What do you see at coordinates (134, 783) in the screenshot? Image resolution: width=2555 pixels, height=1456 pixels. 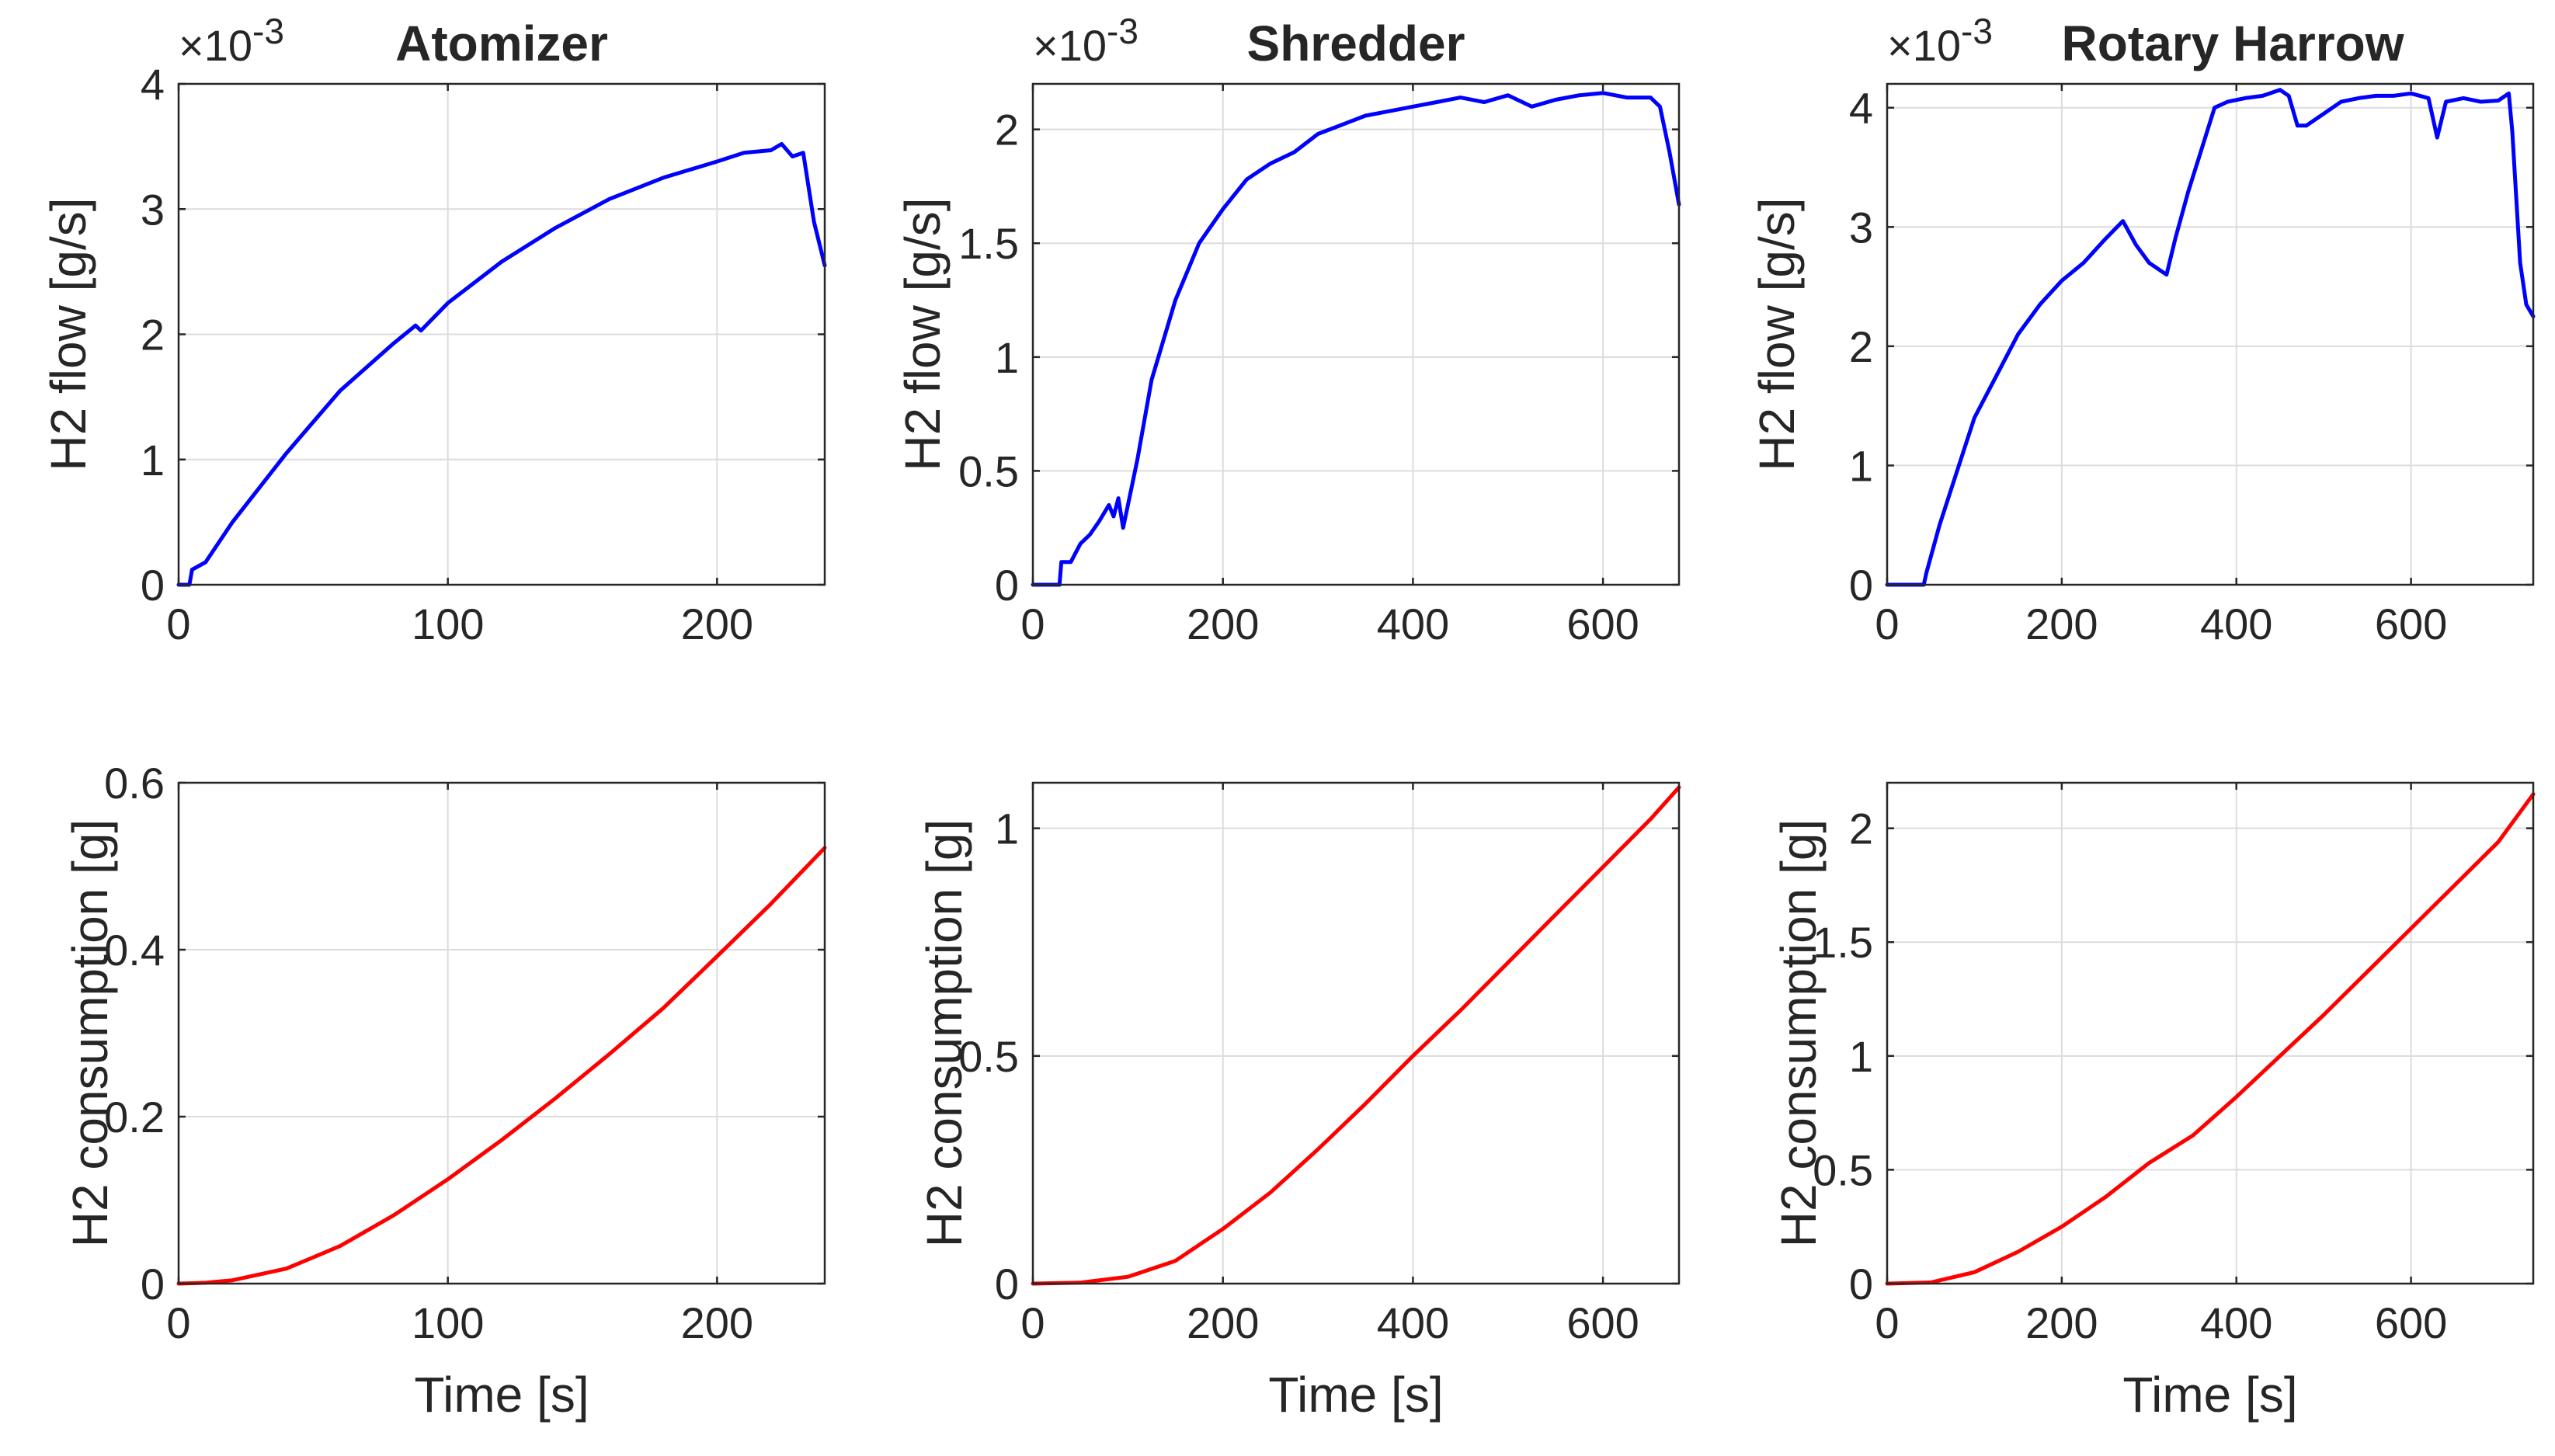 I see `y-tick-label: 0.6` at bounding box center [134, 783].